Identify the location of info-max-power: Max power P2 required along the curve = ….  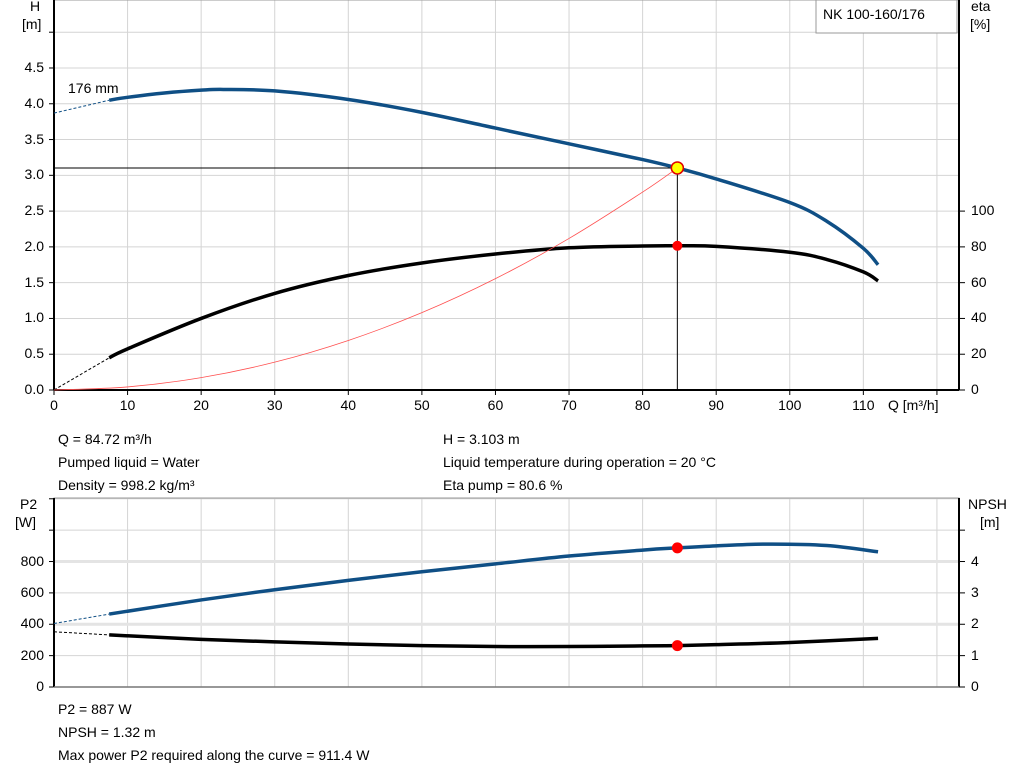
(214, 755).